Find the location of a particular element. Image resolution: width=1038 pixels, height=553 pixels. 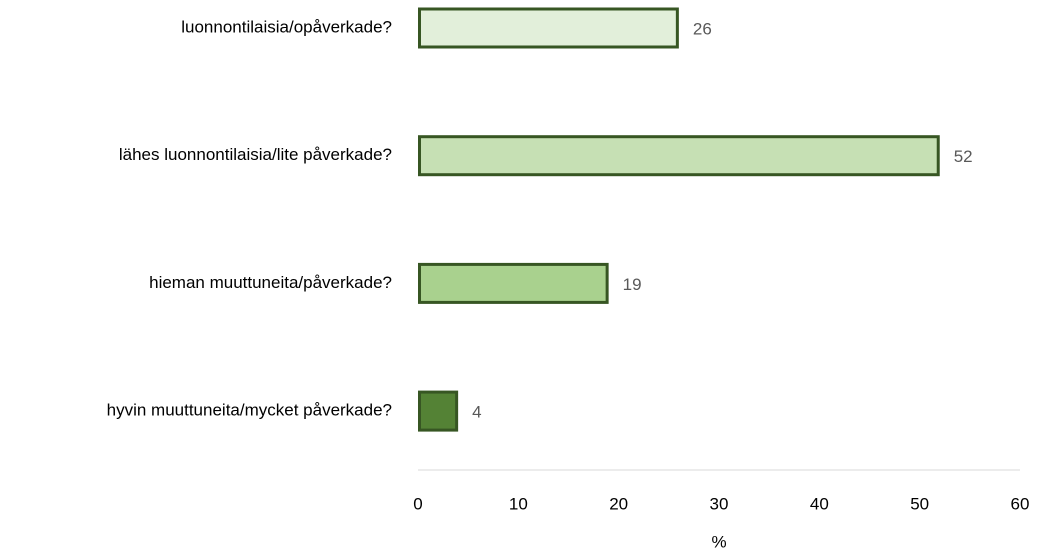

x-tick-label: 60 is located at coordinates (1020, 503).